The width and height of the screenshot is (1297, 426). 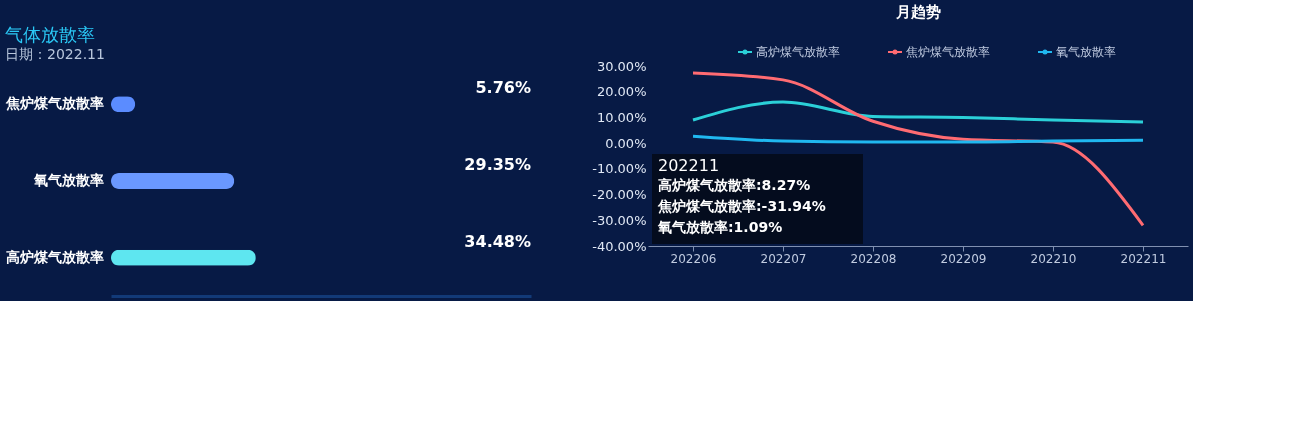 What do you see at coordinates (1053, 258) in the screenshot?
I see `x-tick-label: 202210` at bounding box center [1053, 258].